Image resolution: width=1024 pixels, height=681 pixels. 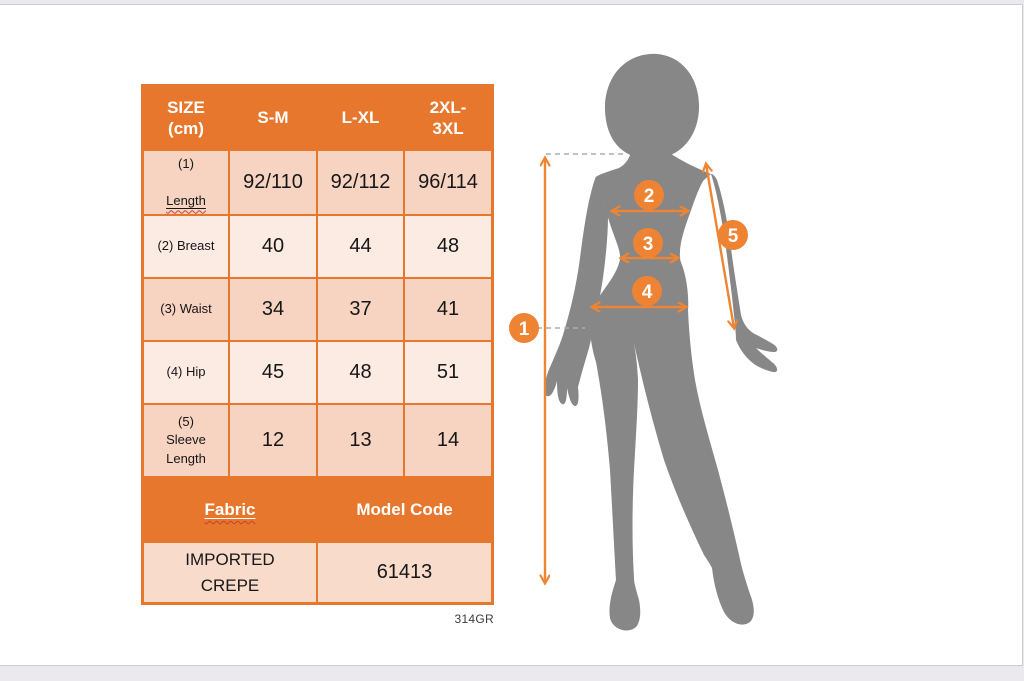 What do you see at coordinates (273, 440) in the screenshot?
I see `cell-sleeve-sm: 12` at bounding box center [273, 440].